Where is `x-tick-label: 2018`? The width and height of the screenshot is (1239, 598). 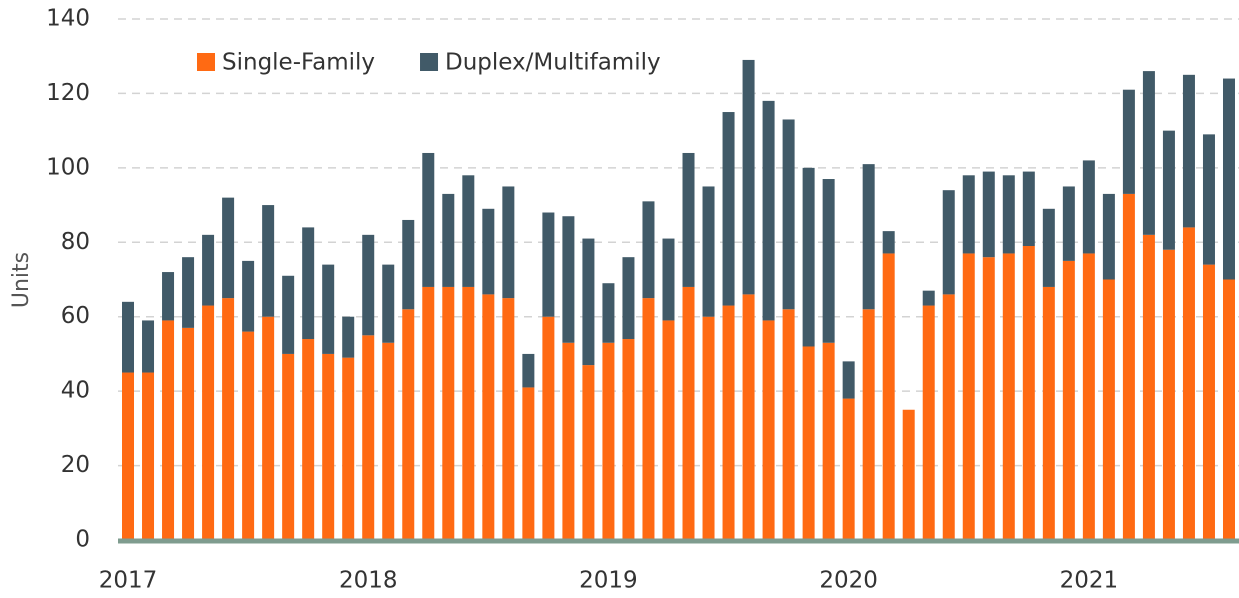
x-tick-label: 2018 is located at coordinates (368, 581).